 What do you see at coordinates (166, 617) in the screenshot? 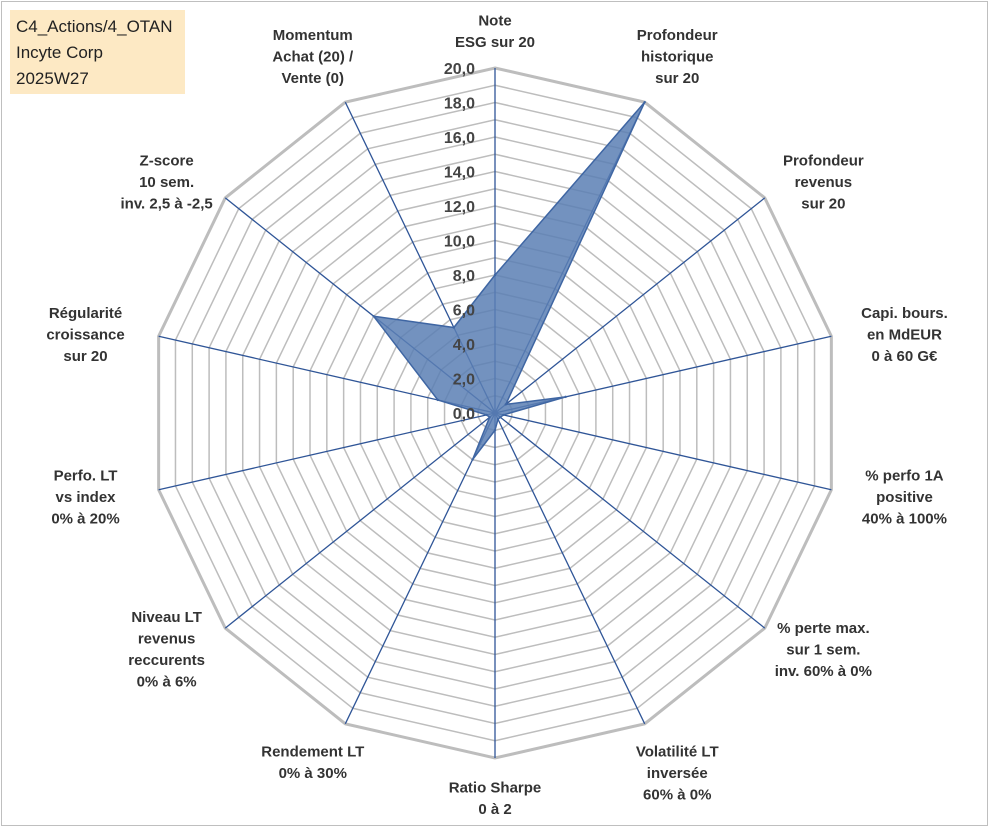
I see `axis-label-line: Niveau LT` at bounding box center [166, 617].